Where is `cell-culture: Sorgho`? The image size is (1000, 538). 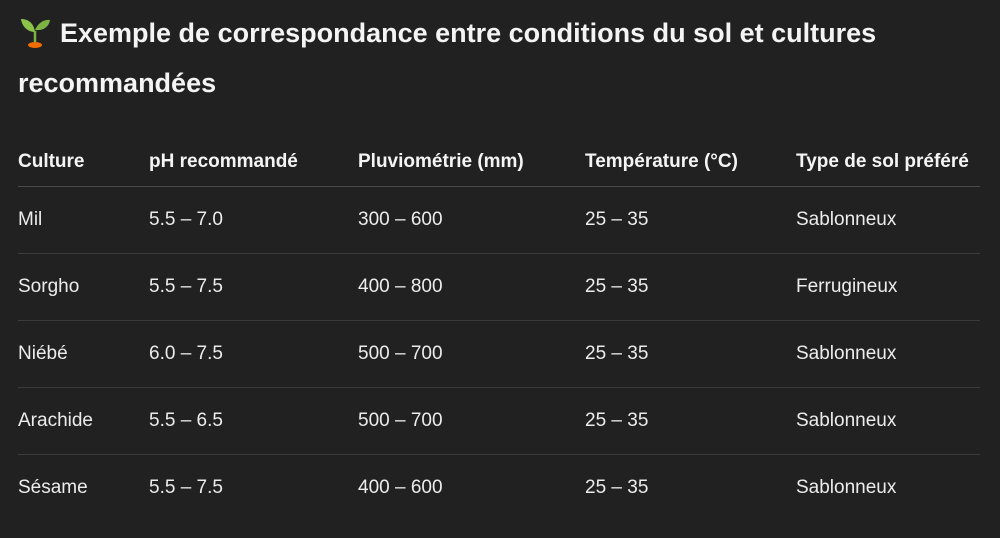
cell-culture: Sorgho is located at coordinates (83, 287).